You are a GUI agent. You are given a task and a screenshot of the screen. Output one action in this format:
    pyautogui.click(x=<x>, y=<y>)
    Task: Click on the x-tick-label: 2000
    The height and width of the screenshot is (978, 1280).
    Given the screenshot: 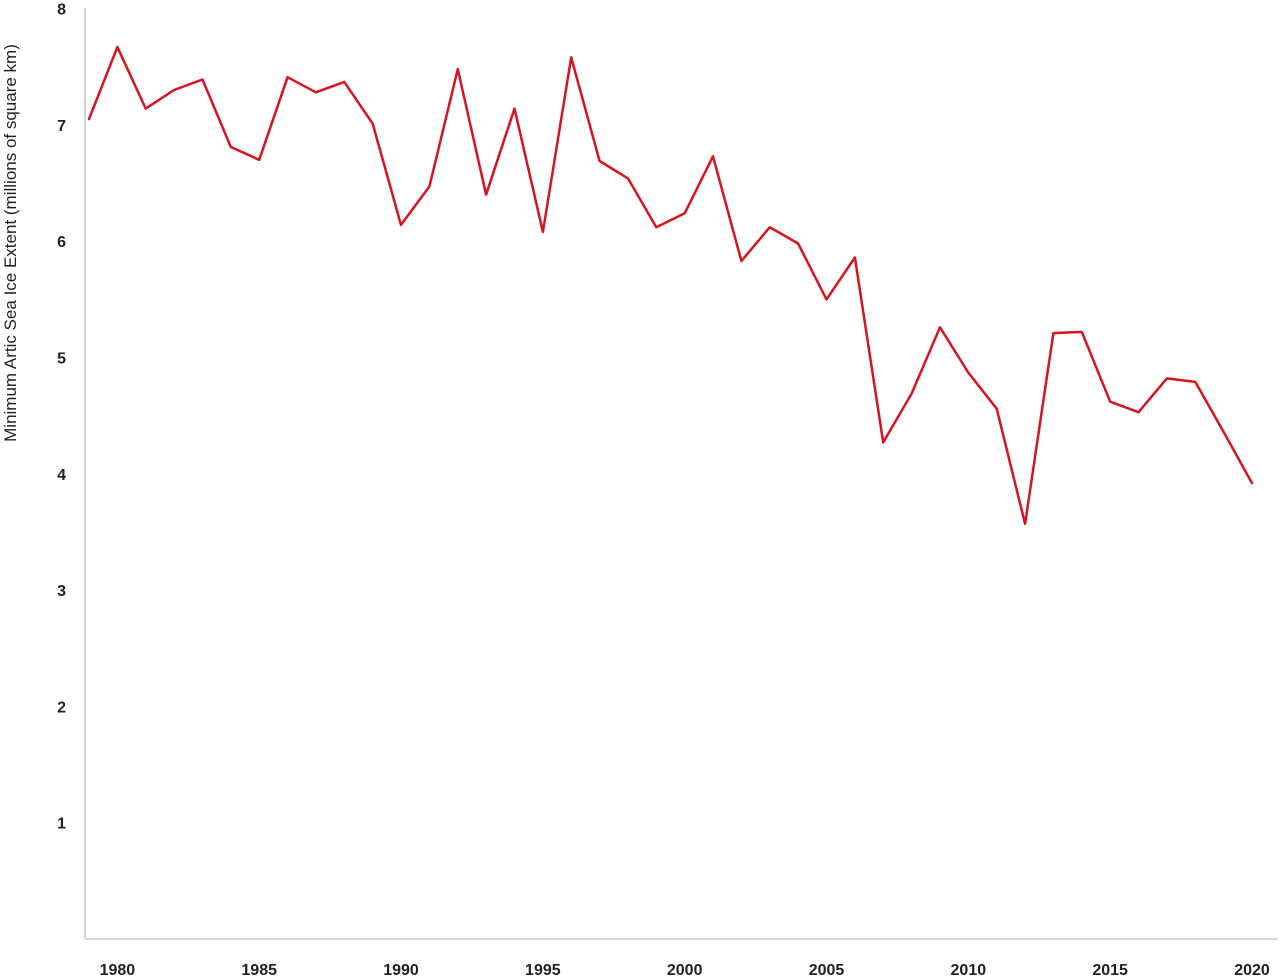 What is the action you would take?
    pyautogui.click(x=685, y=970)
    